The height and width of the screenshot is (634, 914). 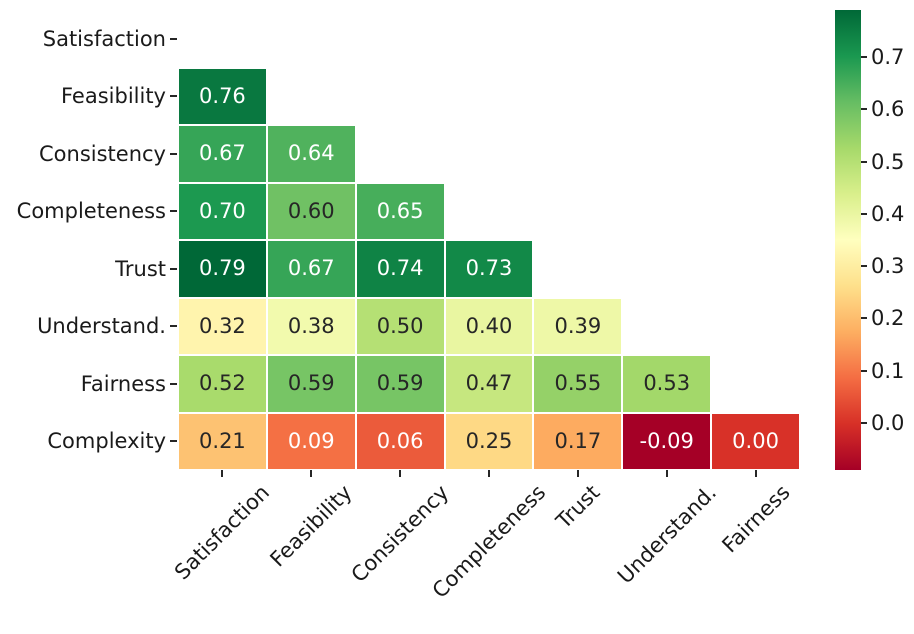 I want to click on x-axis-tick-label: Understand., so click(x=666, y=534).